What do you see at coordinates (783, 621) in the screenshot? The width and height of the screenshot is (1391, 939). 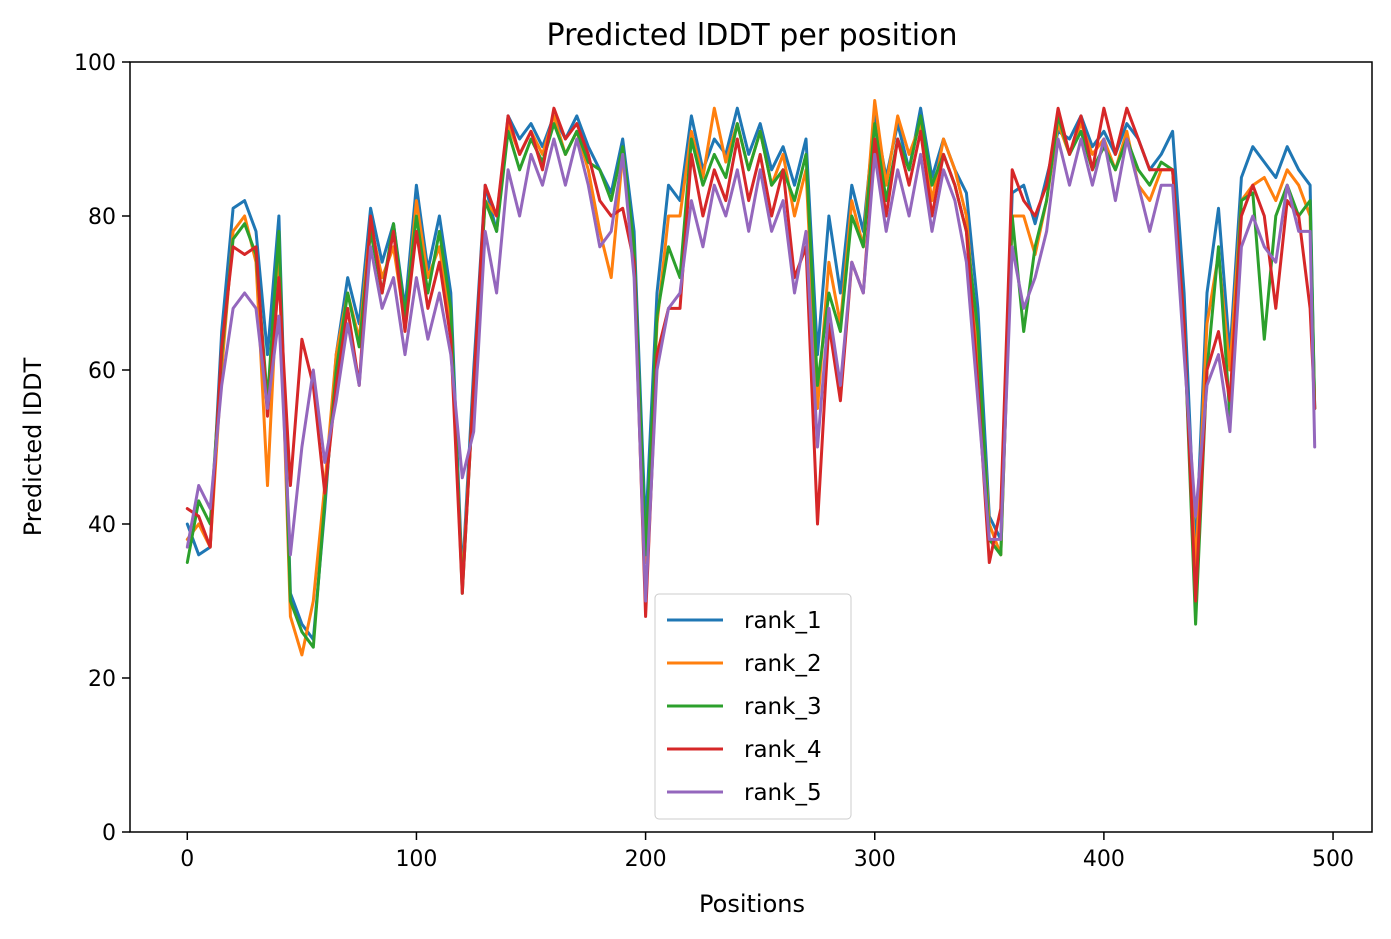 I see `legend-label-rank-1: rank_1` at bounding box center [783, 621].